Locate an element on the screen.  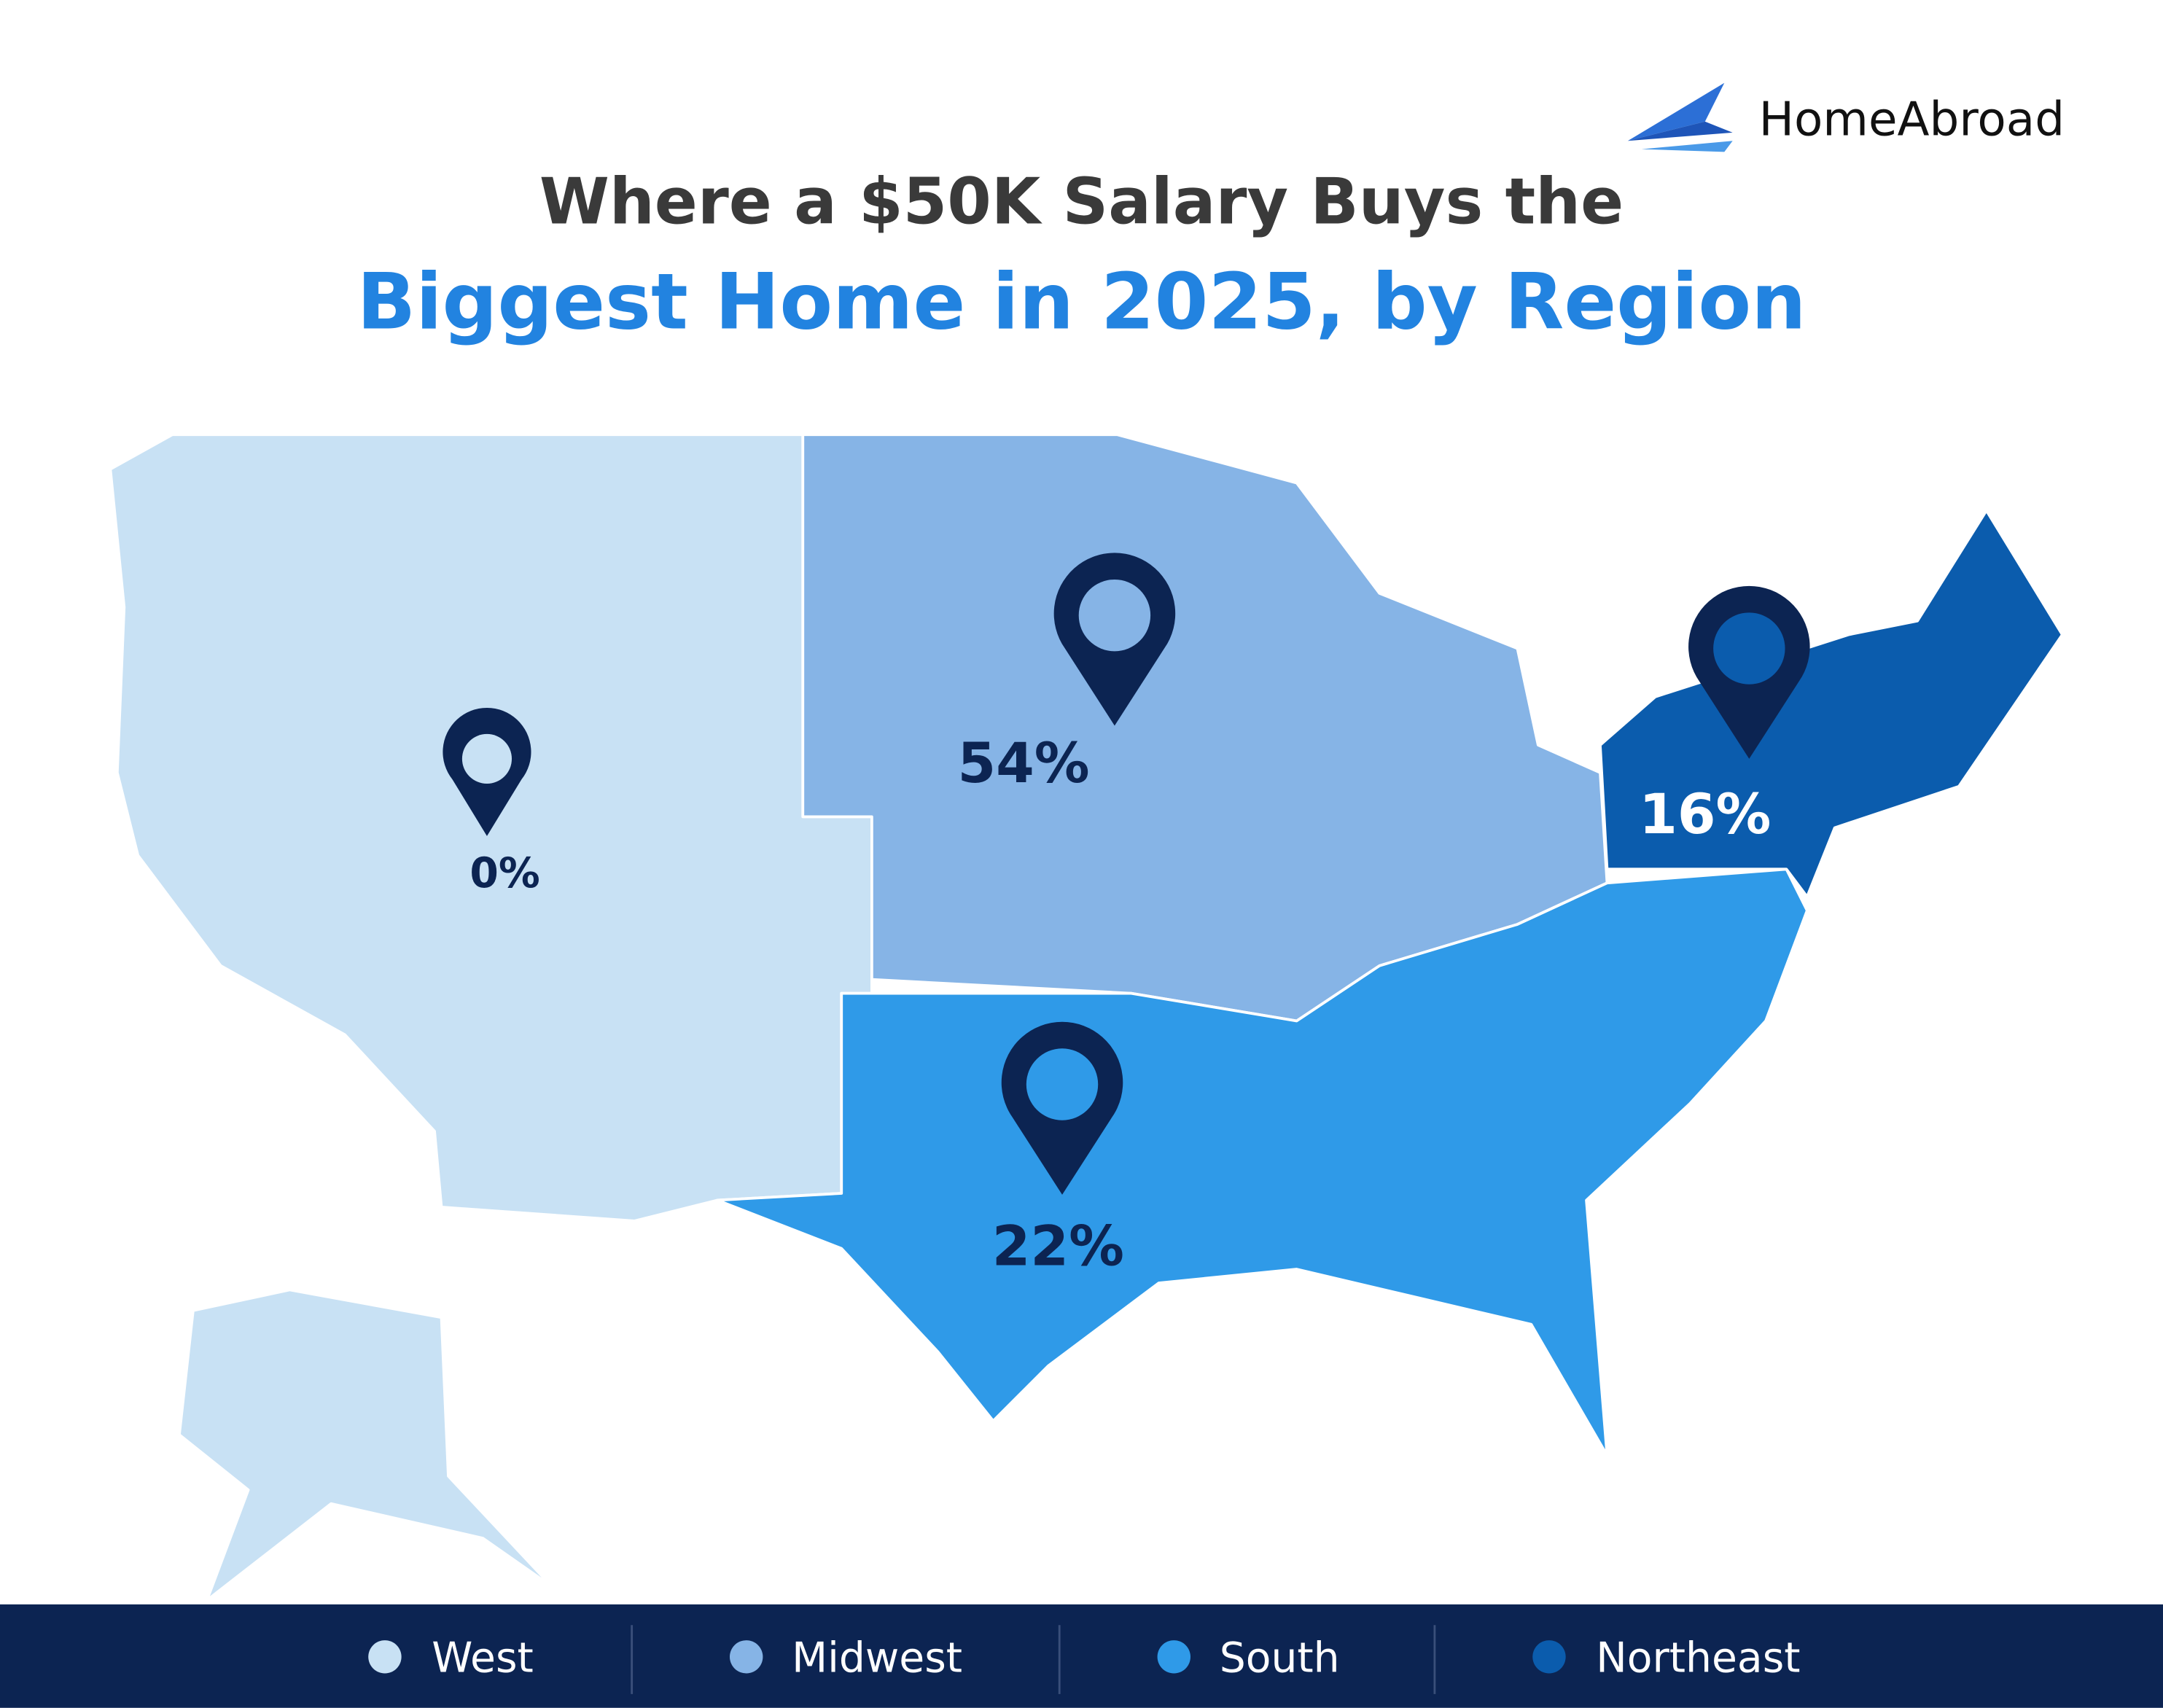
legend-label: West is located at coordinates (483, 1658).